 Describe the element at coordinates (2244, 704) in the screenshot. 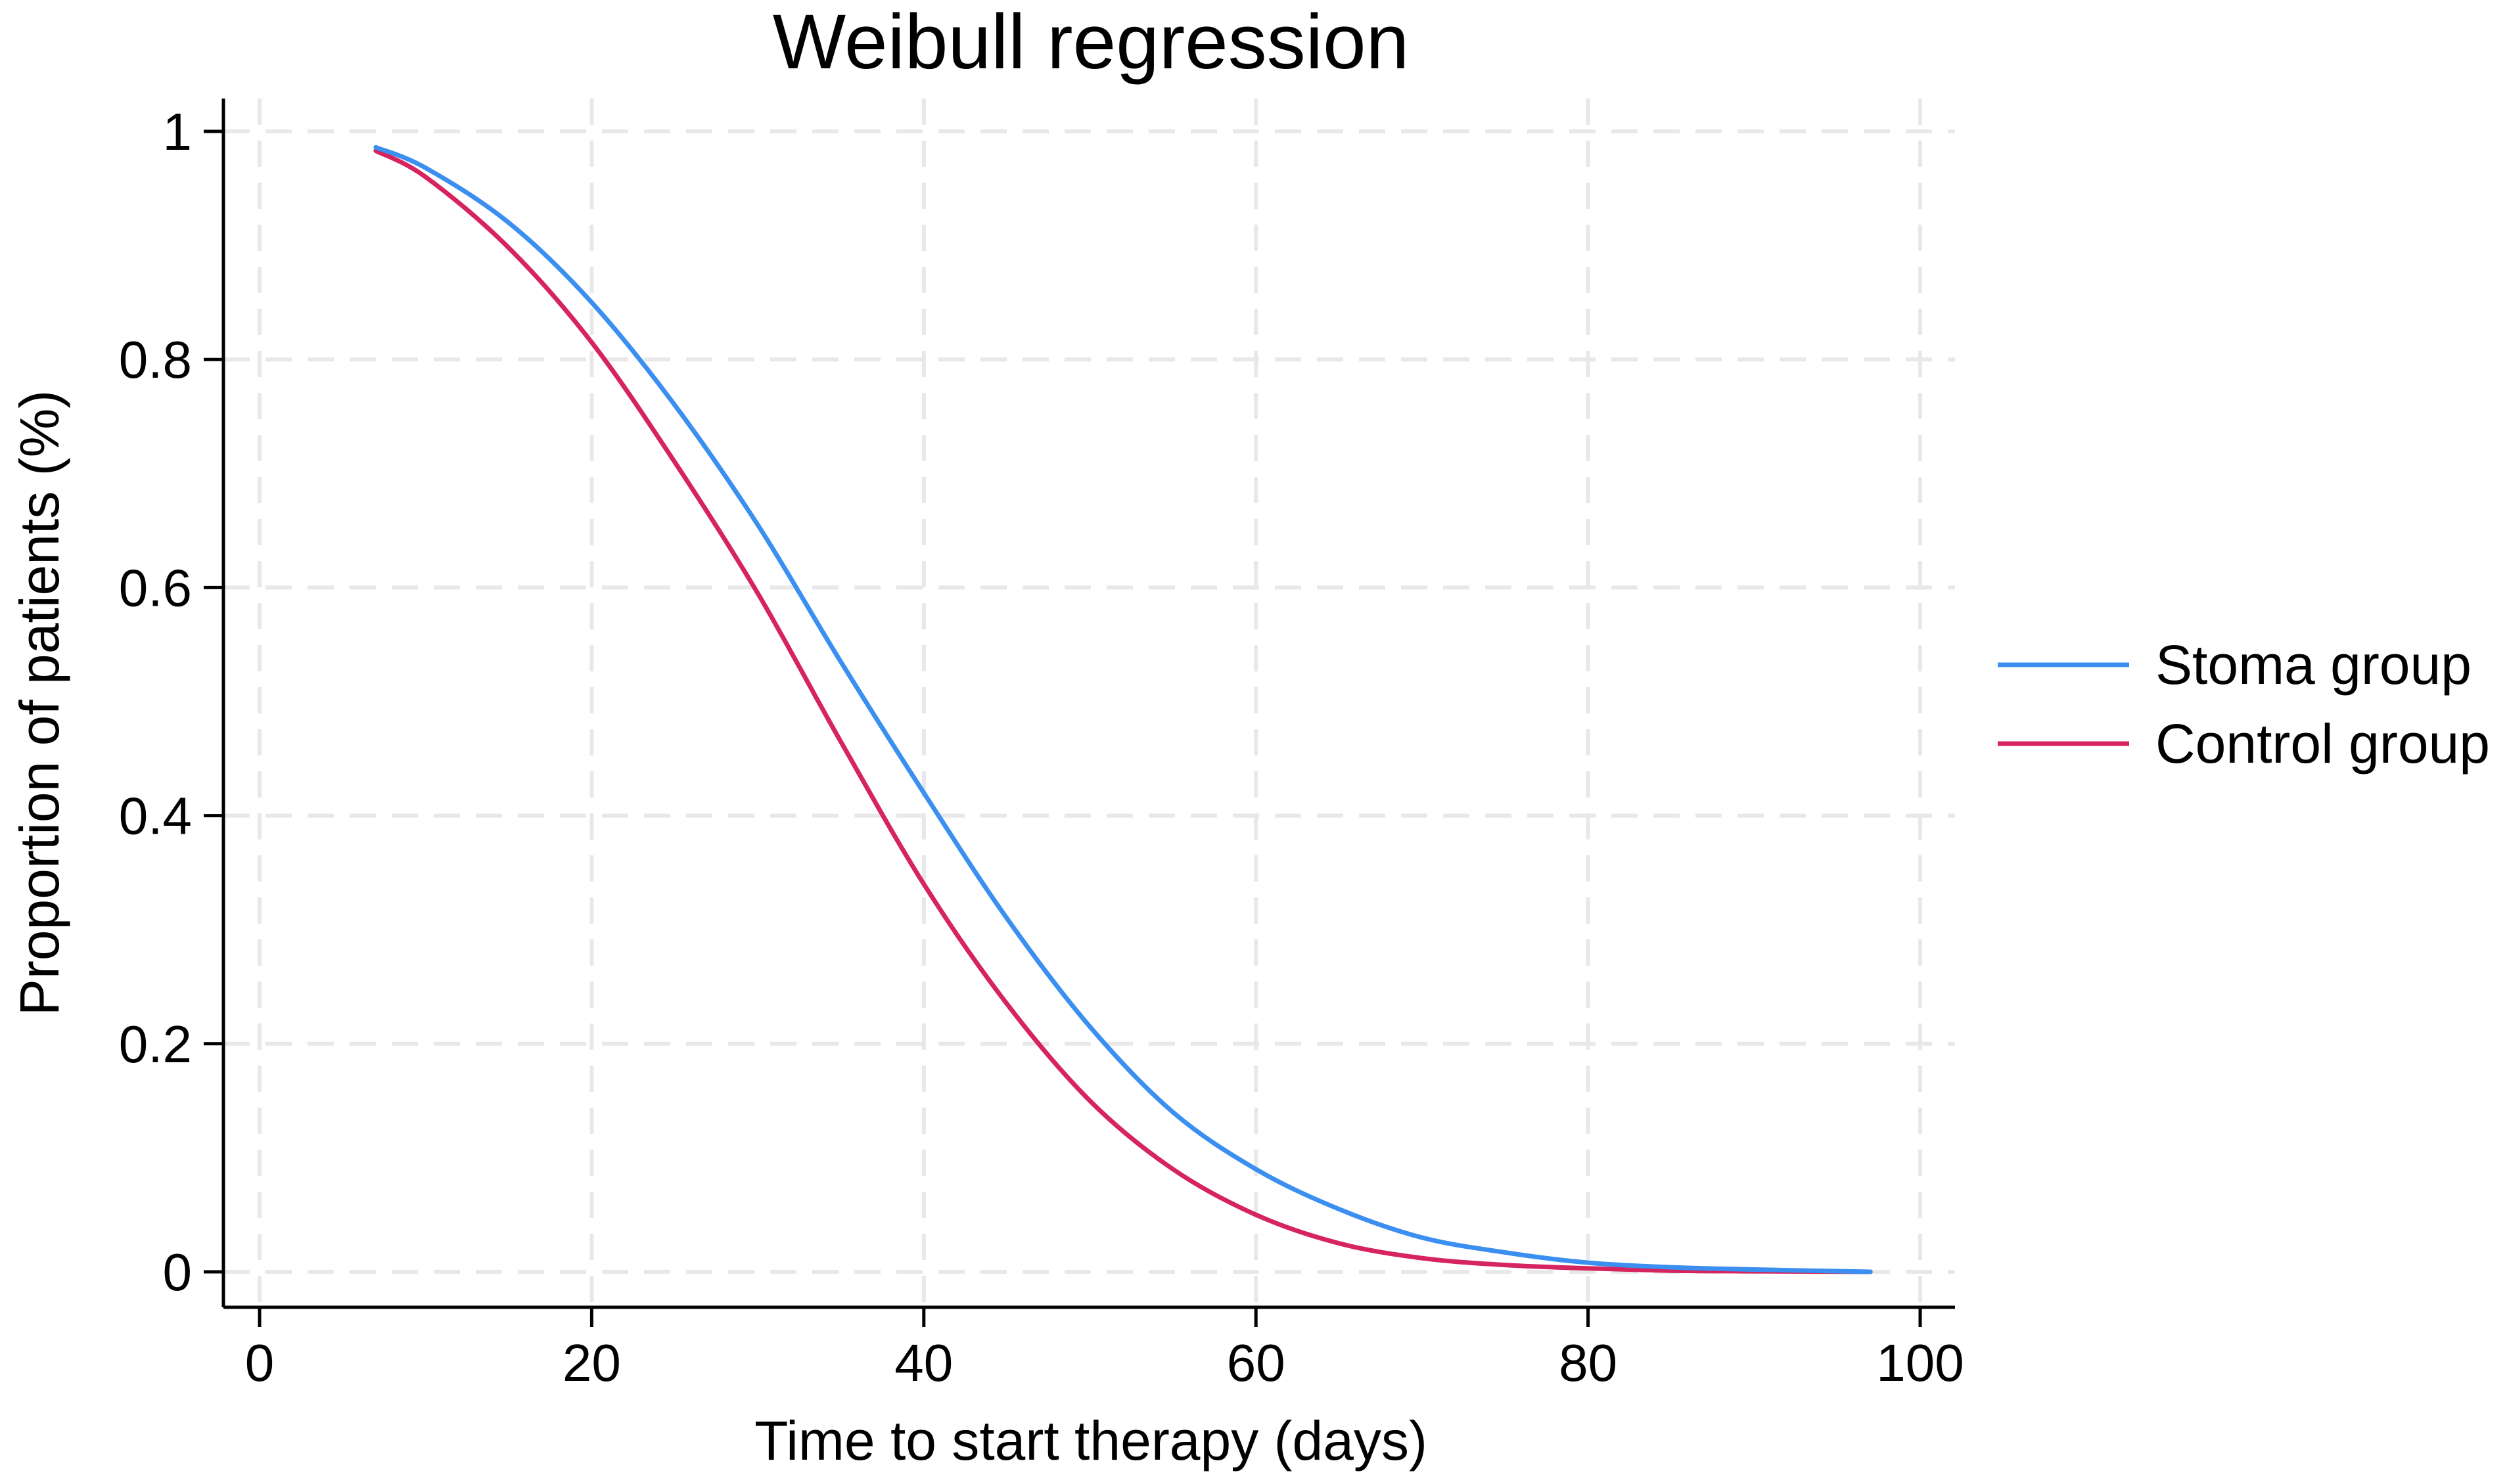

I see `legend: Stoma group Control group` at that location.